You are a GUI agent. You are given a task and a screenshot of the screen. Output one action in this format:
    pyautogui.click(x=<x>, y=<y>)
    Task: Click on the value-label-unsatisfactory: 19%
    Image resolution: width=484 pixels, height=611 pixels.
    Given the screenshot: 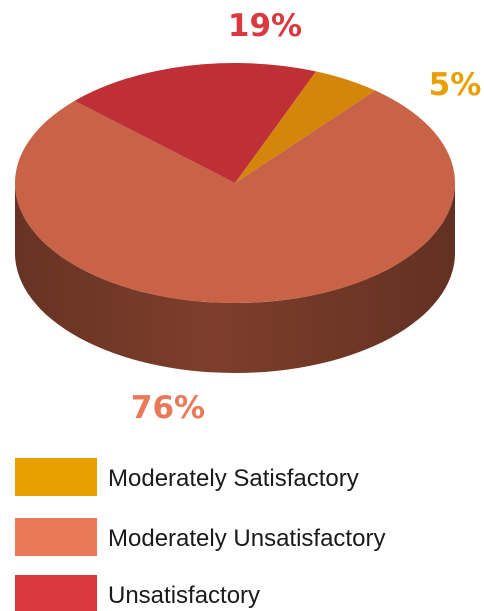 What is the action you would take?
    pyautogui.click(x=265, y=26)
    